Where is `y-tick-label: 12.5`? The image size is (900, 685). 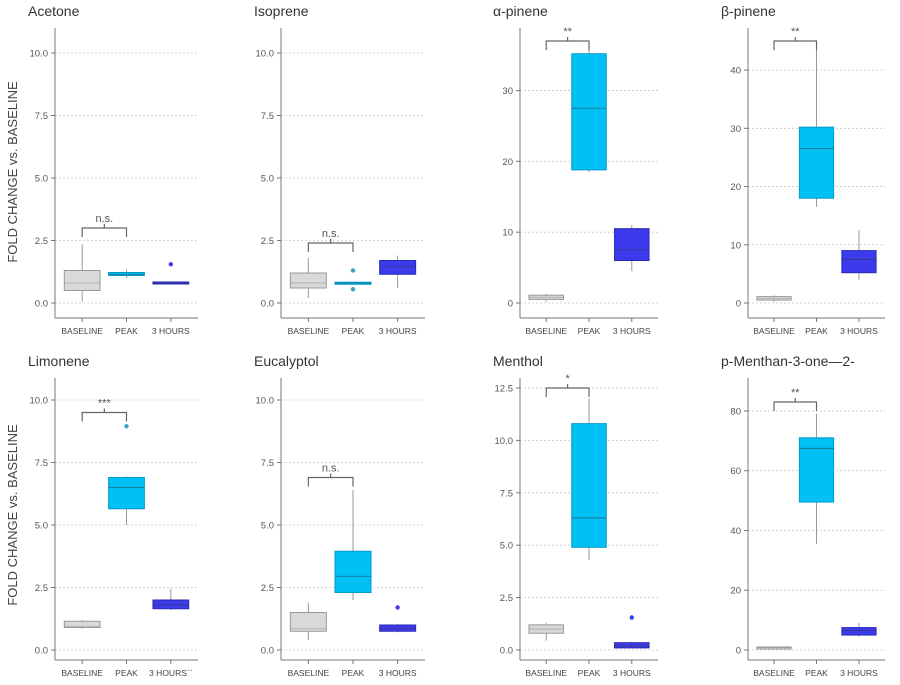
y-tick-label: 12.5 is located at coordinates (504, 389).